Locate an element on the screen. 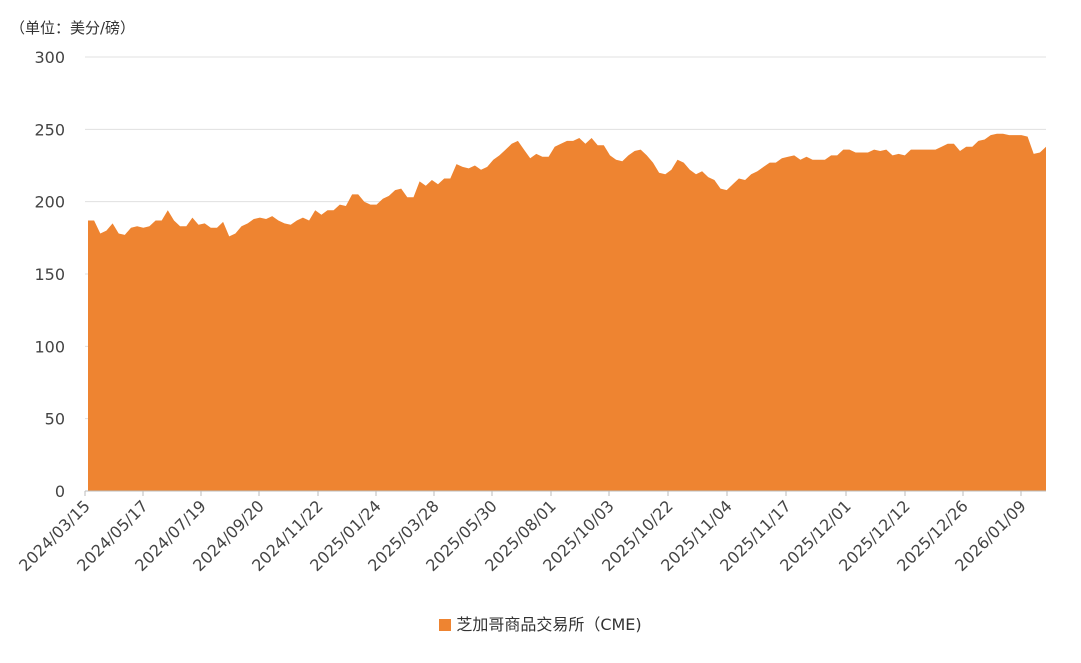  y-tick-label: 250 is located at coordinates (49, 129).